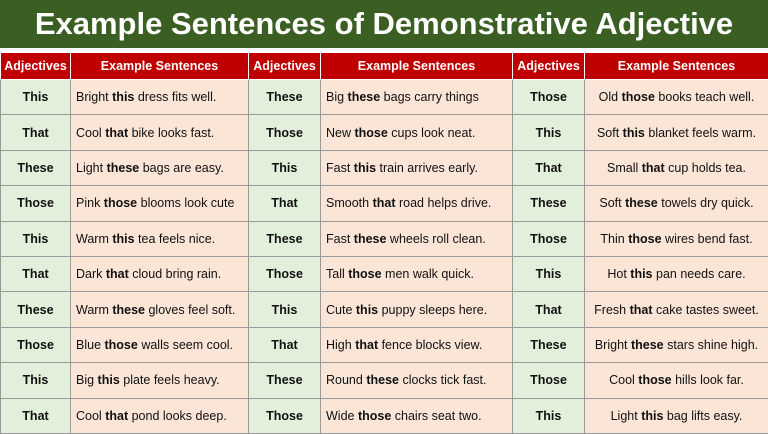  I want to click on sentence-cell: Bright this dress fits well., so click(160, 97).